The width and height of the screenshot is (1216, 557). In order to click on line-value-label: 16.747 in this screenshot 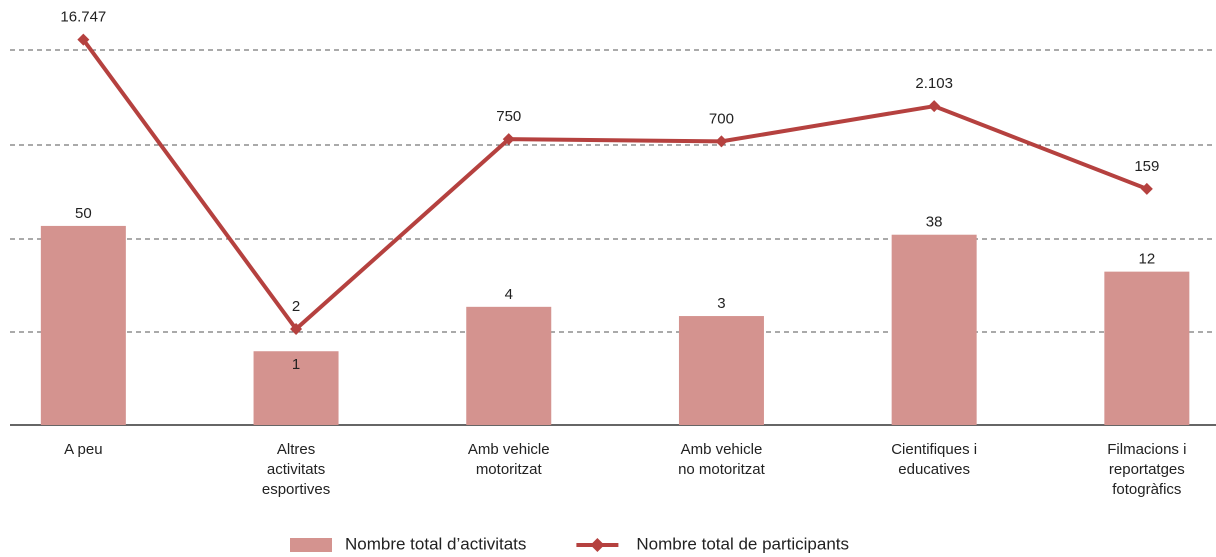, I will do `click(83, 17)`.